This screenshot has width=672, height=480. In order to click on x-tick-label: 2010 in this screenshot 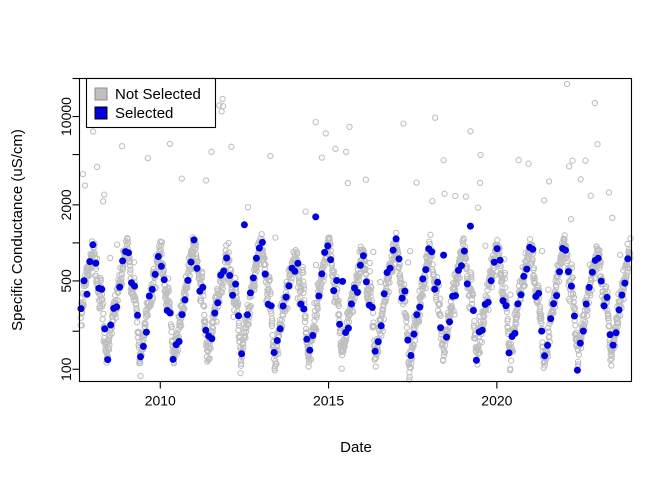, I will do `click(160, 401)`.